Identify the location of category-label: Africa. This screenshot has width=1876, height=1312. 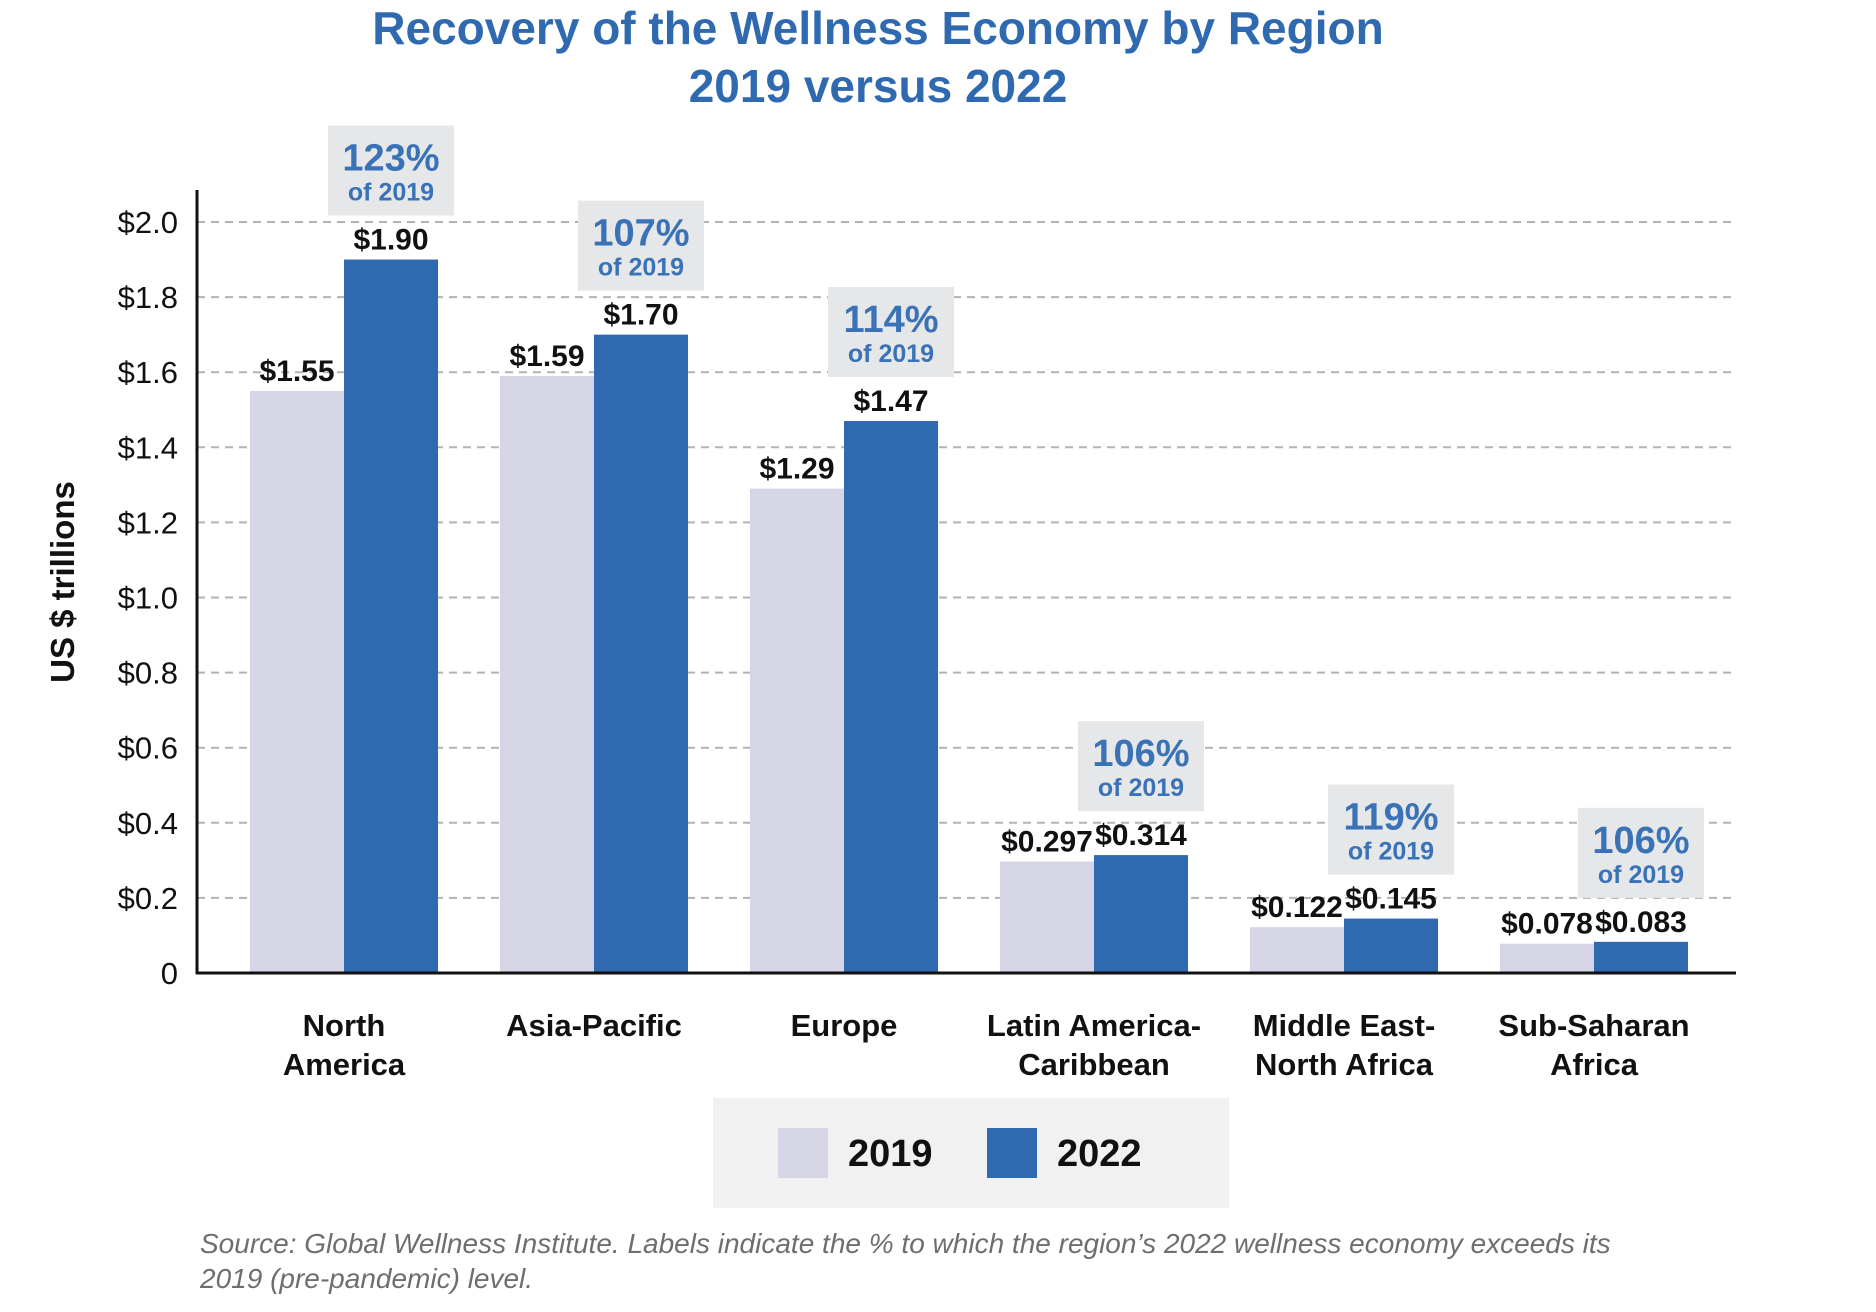
(1594, 1064).